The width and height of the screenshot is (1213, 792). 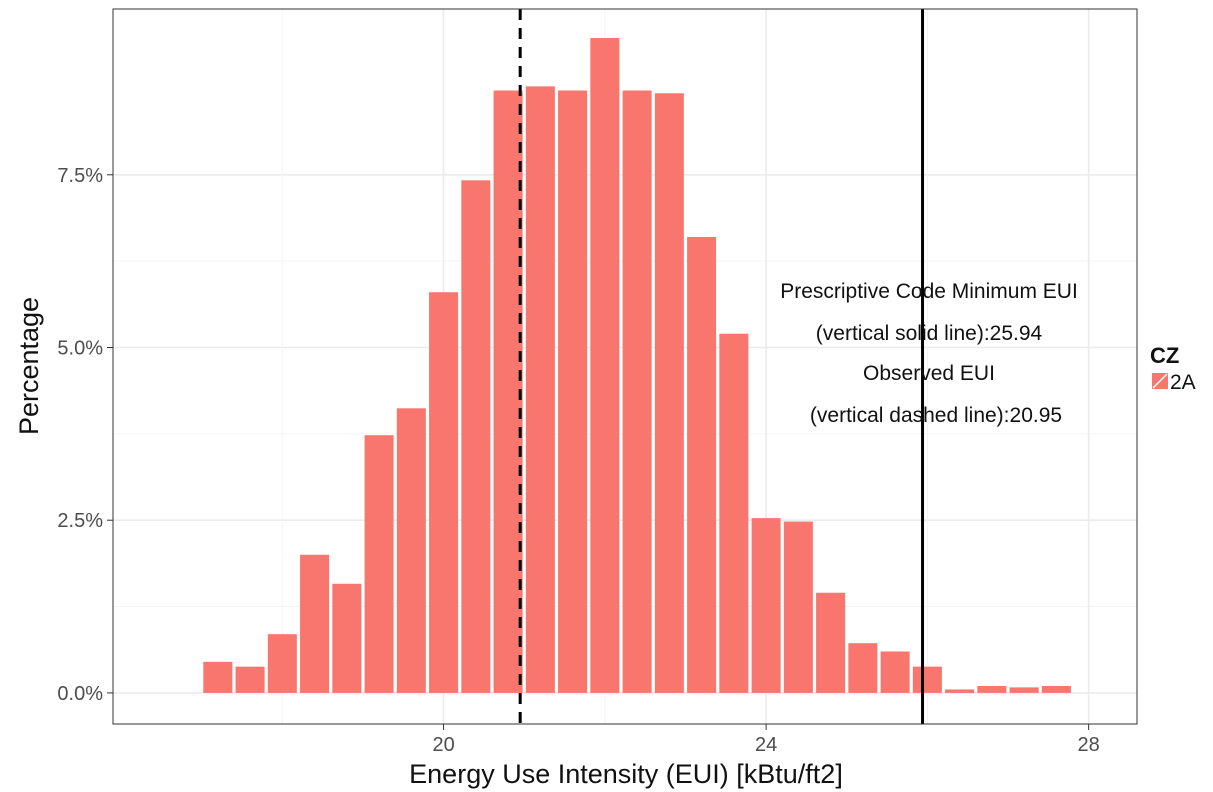 What do you see at coordinates (80, 521) in the screenshot?
I see `y-tick-label: 2.5%` at bounding box center [80, 521].